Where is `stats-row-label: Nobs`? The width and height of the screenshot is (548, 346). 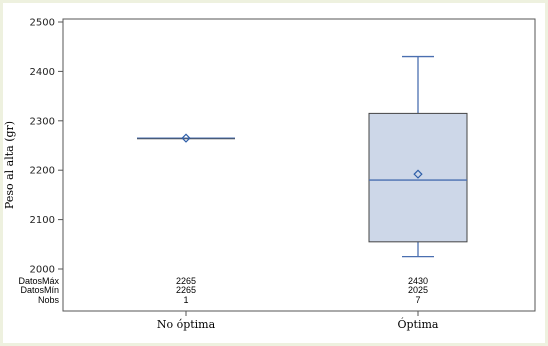 stats-row-label: Nobs is located at coordinates (49, 300).